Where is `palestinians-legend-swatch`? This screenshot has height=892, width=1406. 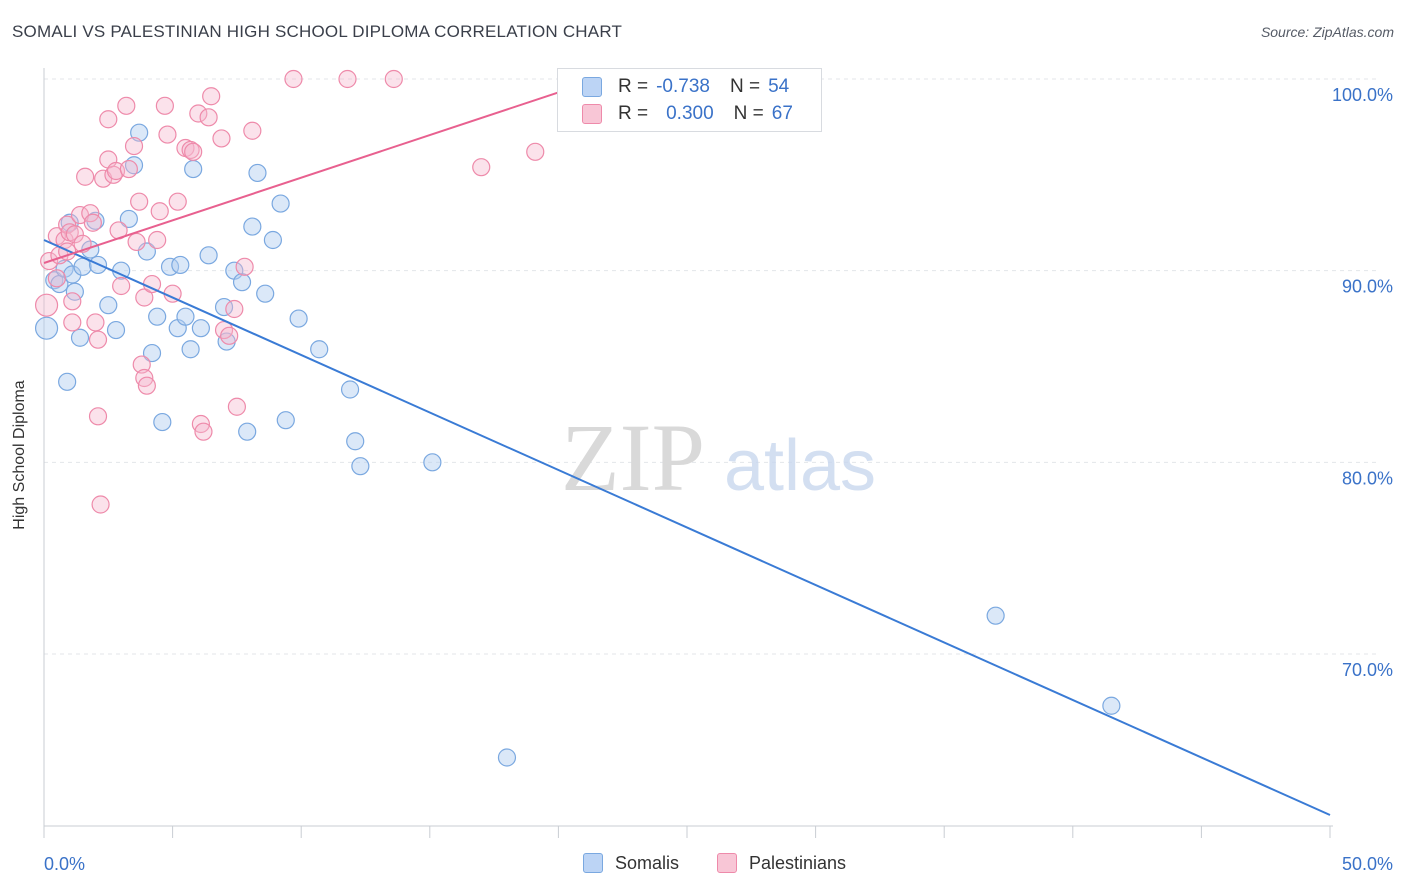 palestinians-legend-swatch is located at coordinates (727, 863).